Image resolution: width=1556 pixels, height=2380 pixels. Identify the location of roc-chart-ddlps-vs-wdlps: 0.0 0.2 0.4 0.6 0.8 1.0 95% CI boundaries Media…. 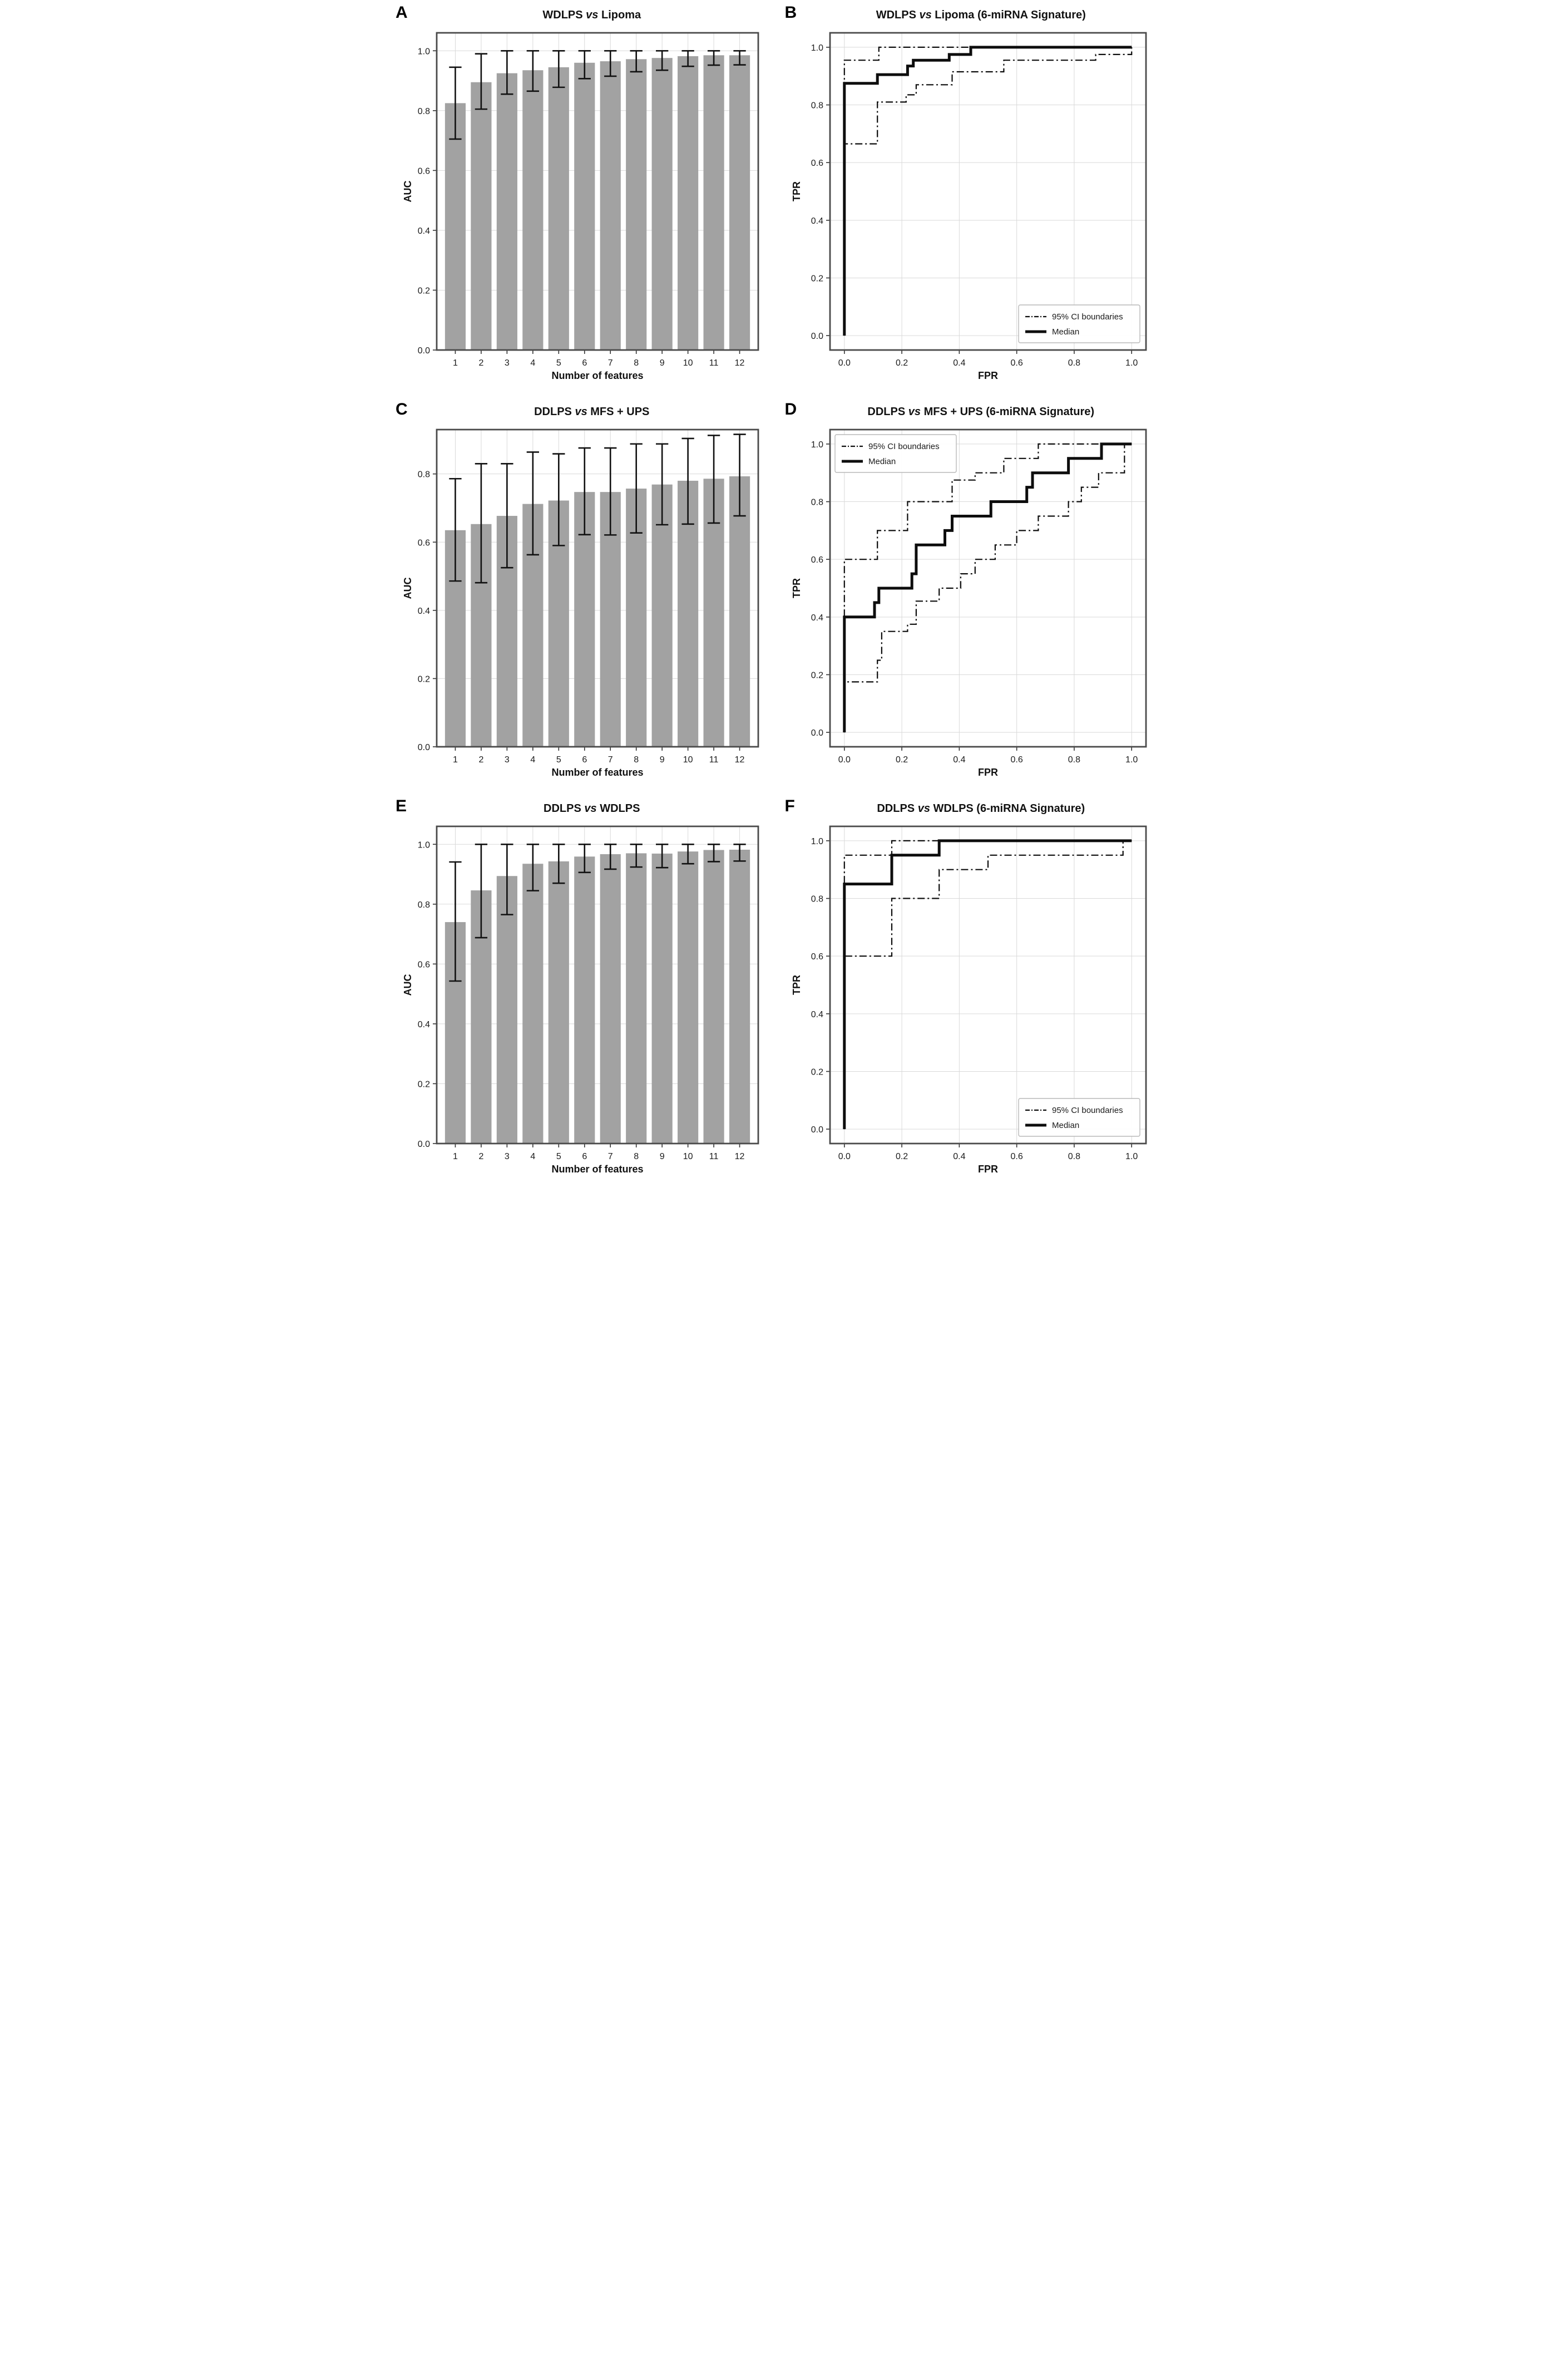
(969, 1000).